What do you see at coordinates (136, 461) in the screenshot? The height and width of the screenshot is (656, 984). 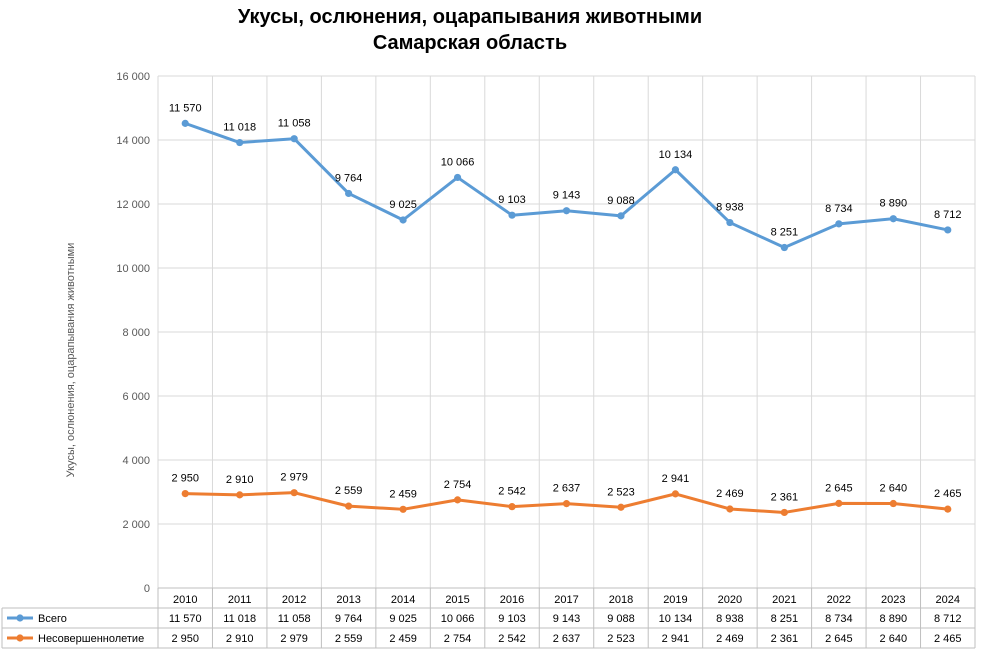 I see `y-tick-label: 4 000` at bounding box center [136, 461].